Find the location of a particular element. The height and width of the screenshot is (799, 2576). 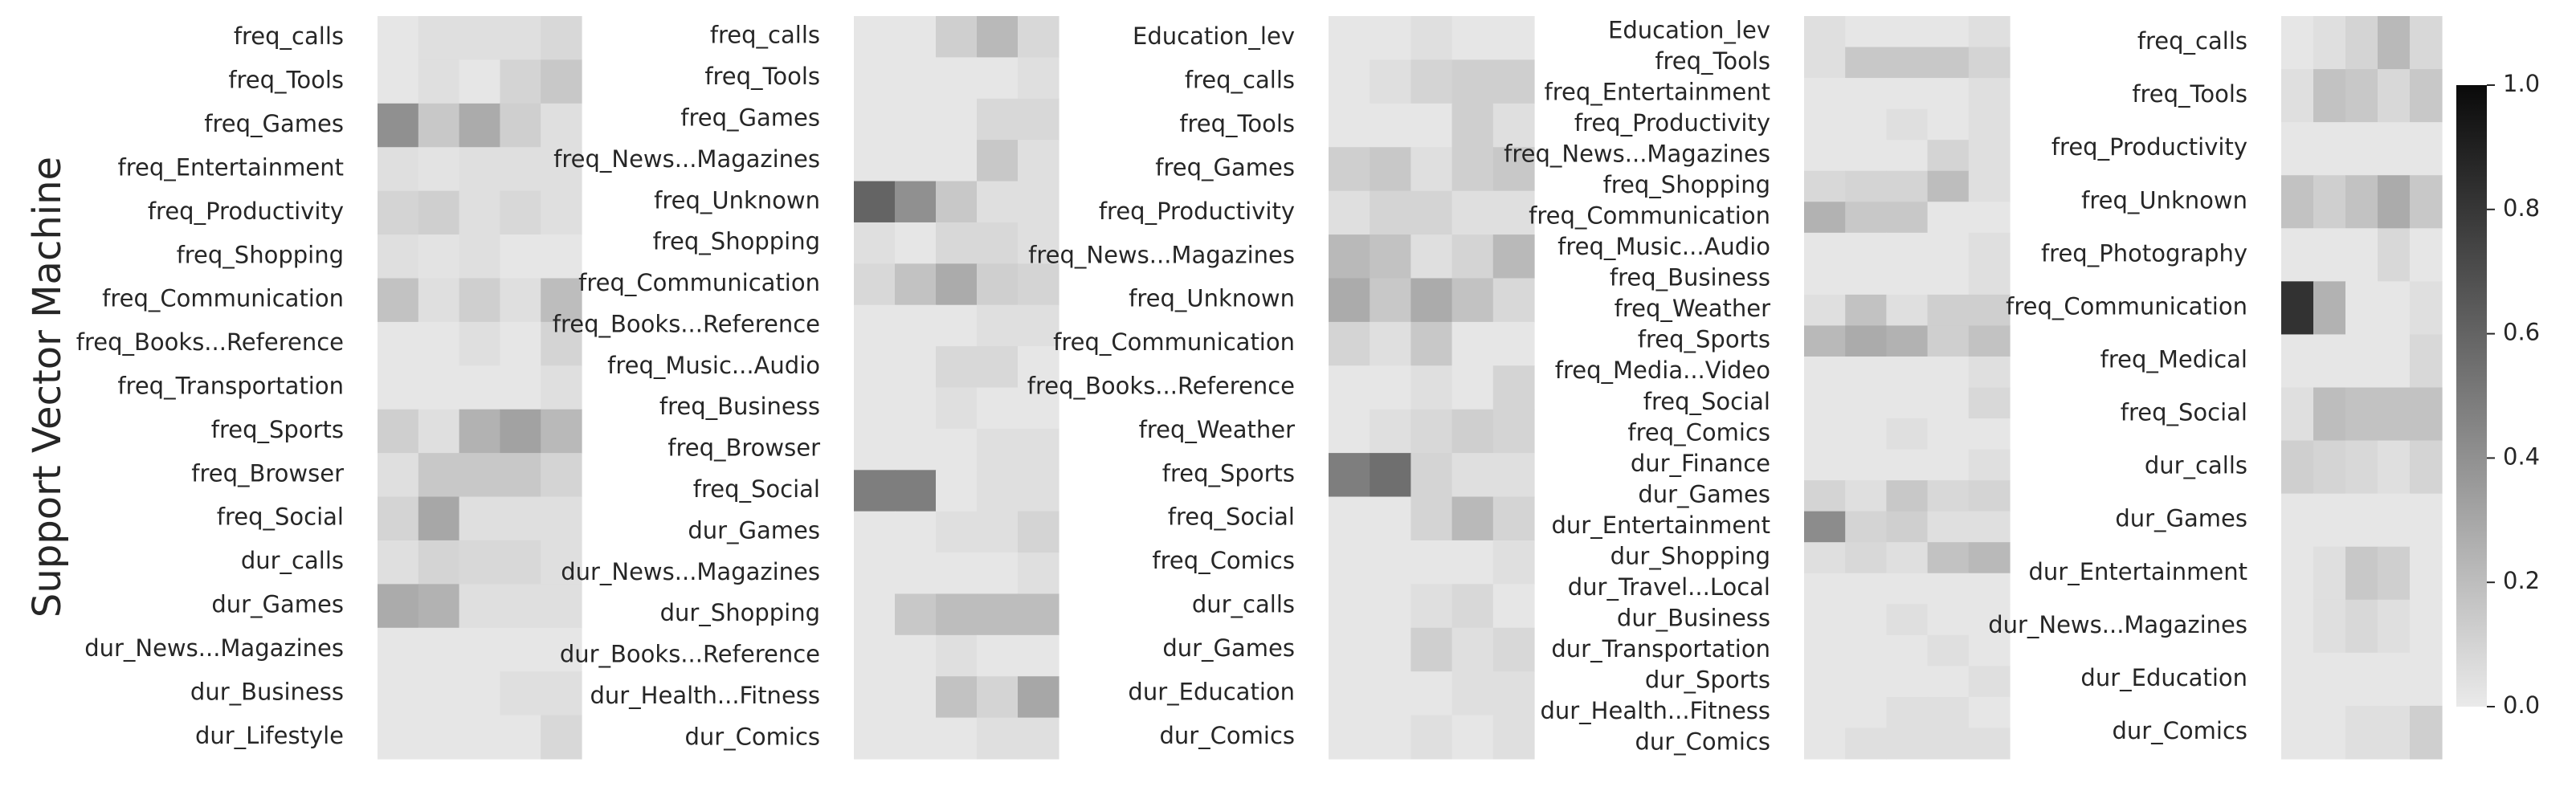

colorbar: 1.0 0.8 0.6 0.4 0.2 0.0 is located at coordinates (2498, 394).